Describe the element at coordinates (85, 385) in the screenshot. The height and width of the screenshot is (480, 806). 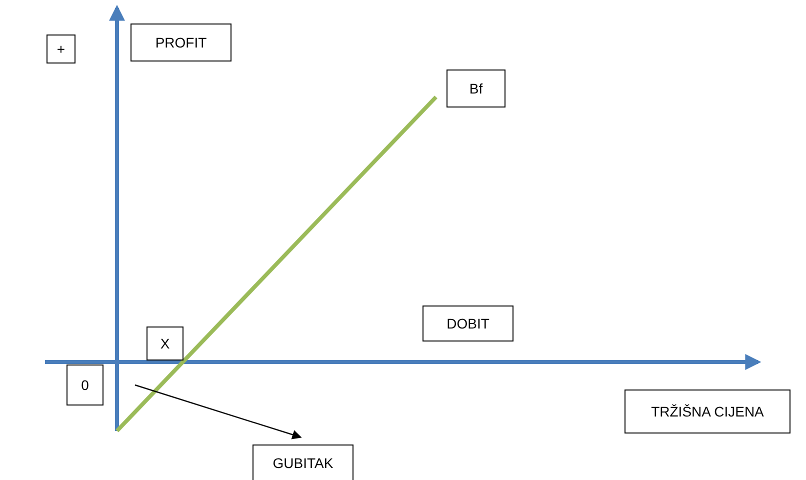
I see `annotation: 0` at that location.